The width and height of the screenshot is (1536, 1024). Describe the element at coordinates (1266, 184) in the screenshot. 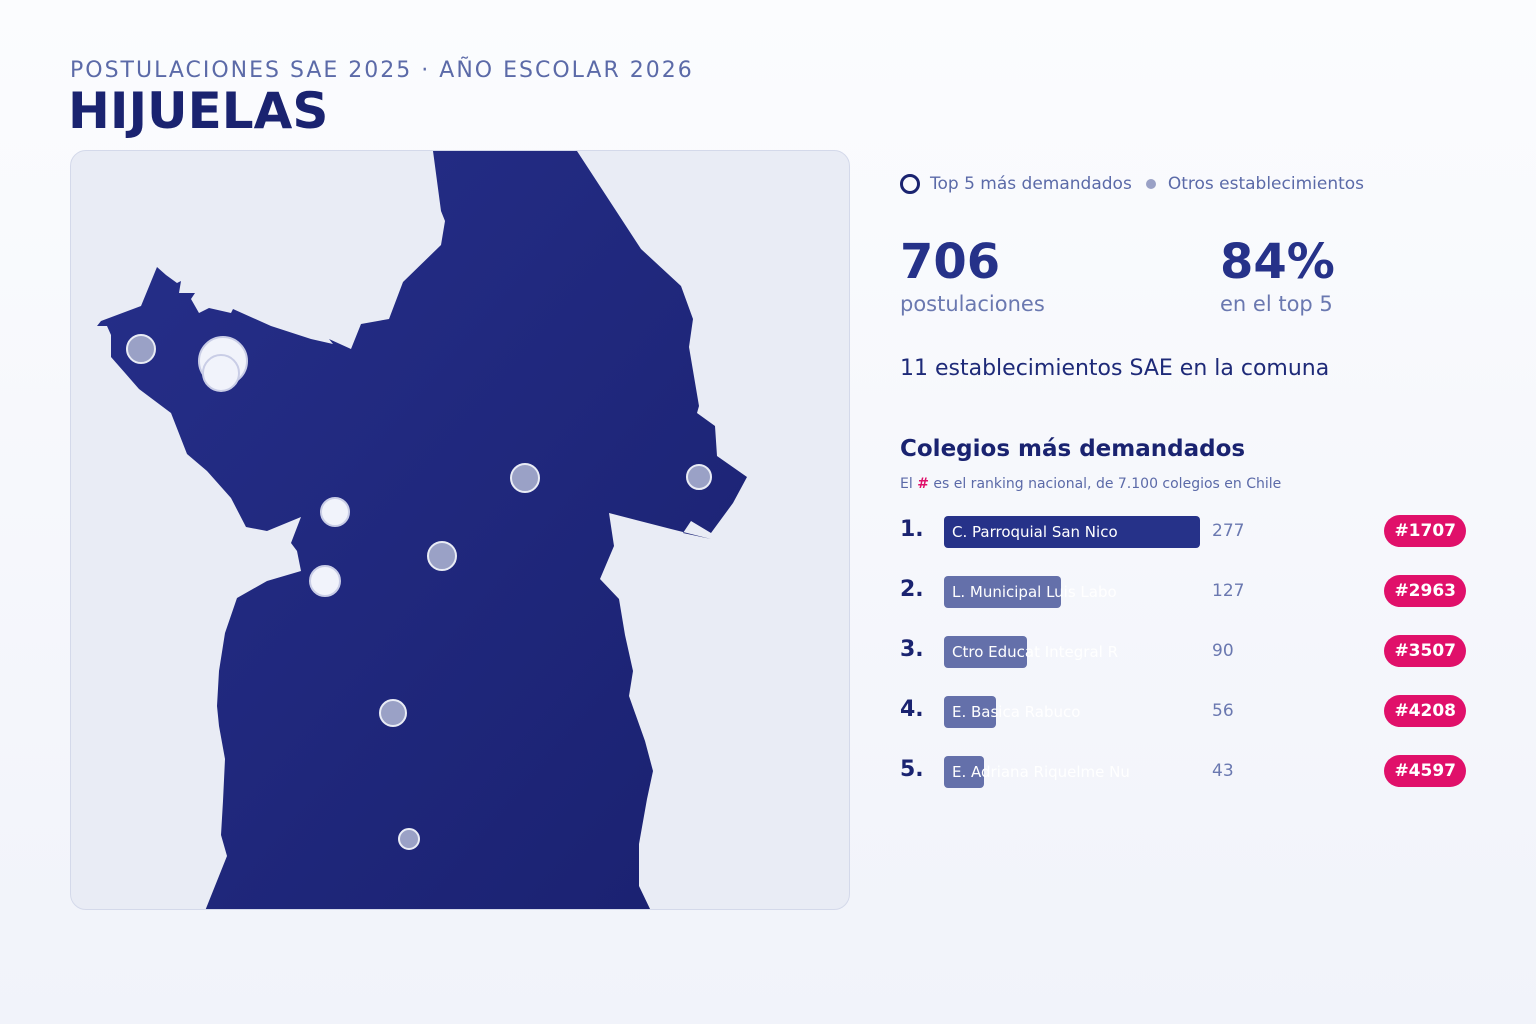

I see `legend-other-label: Otros establecimientos` at that location.